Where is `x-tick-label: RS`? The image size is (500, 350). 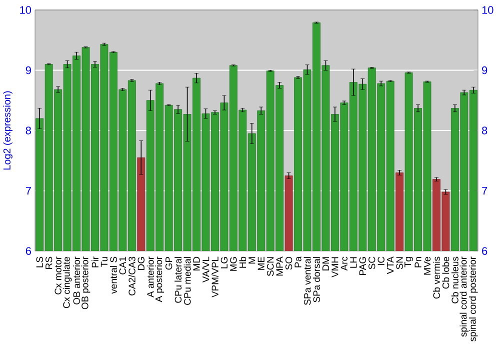
x-tick-label: RS is located at coordinates (48, 262).